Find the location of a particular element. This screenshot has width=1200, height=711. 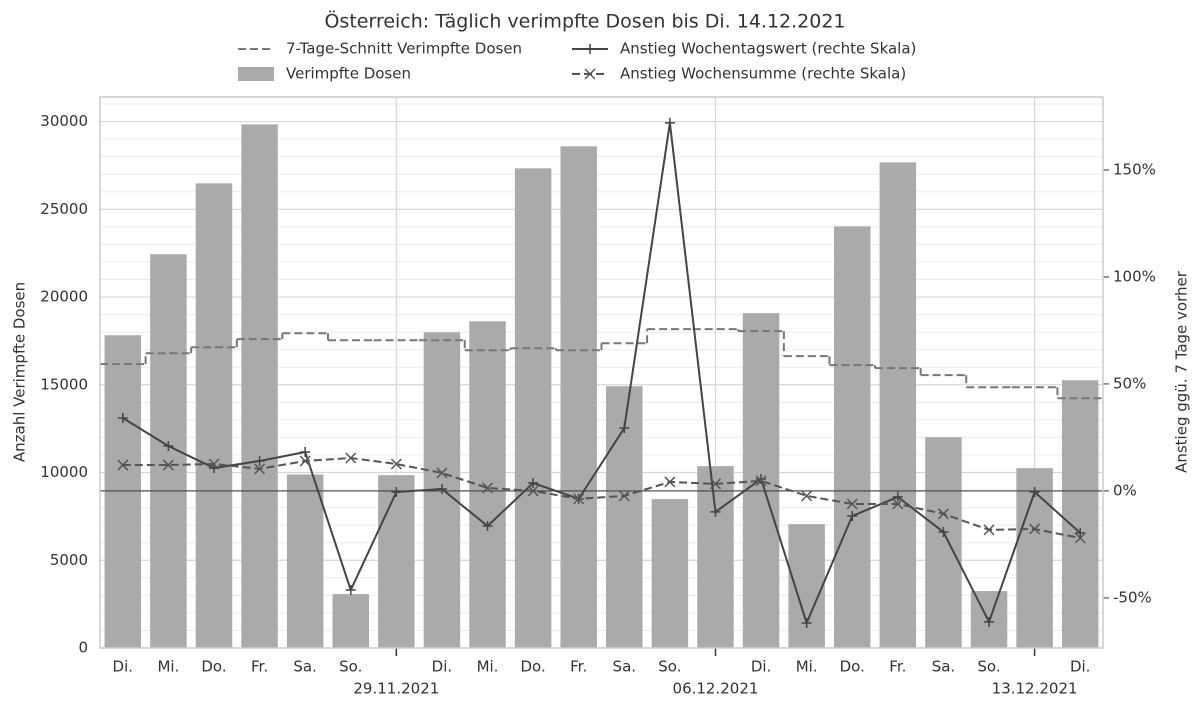

y2-tick-label: 0% is located at coordinates (1125, 490).